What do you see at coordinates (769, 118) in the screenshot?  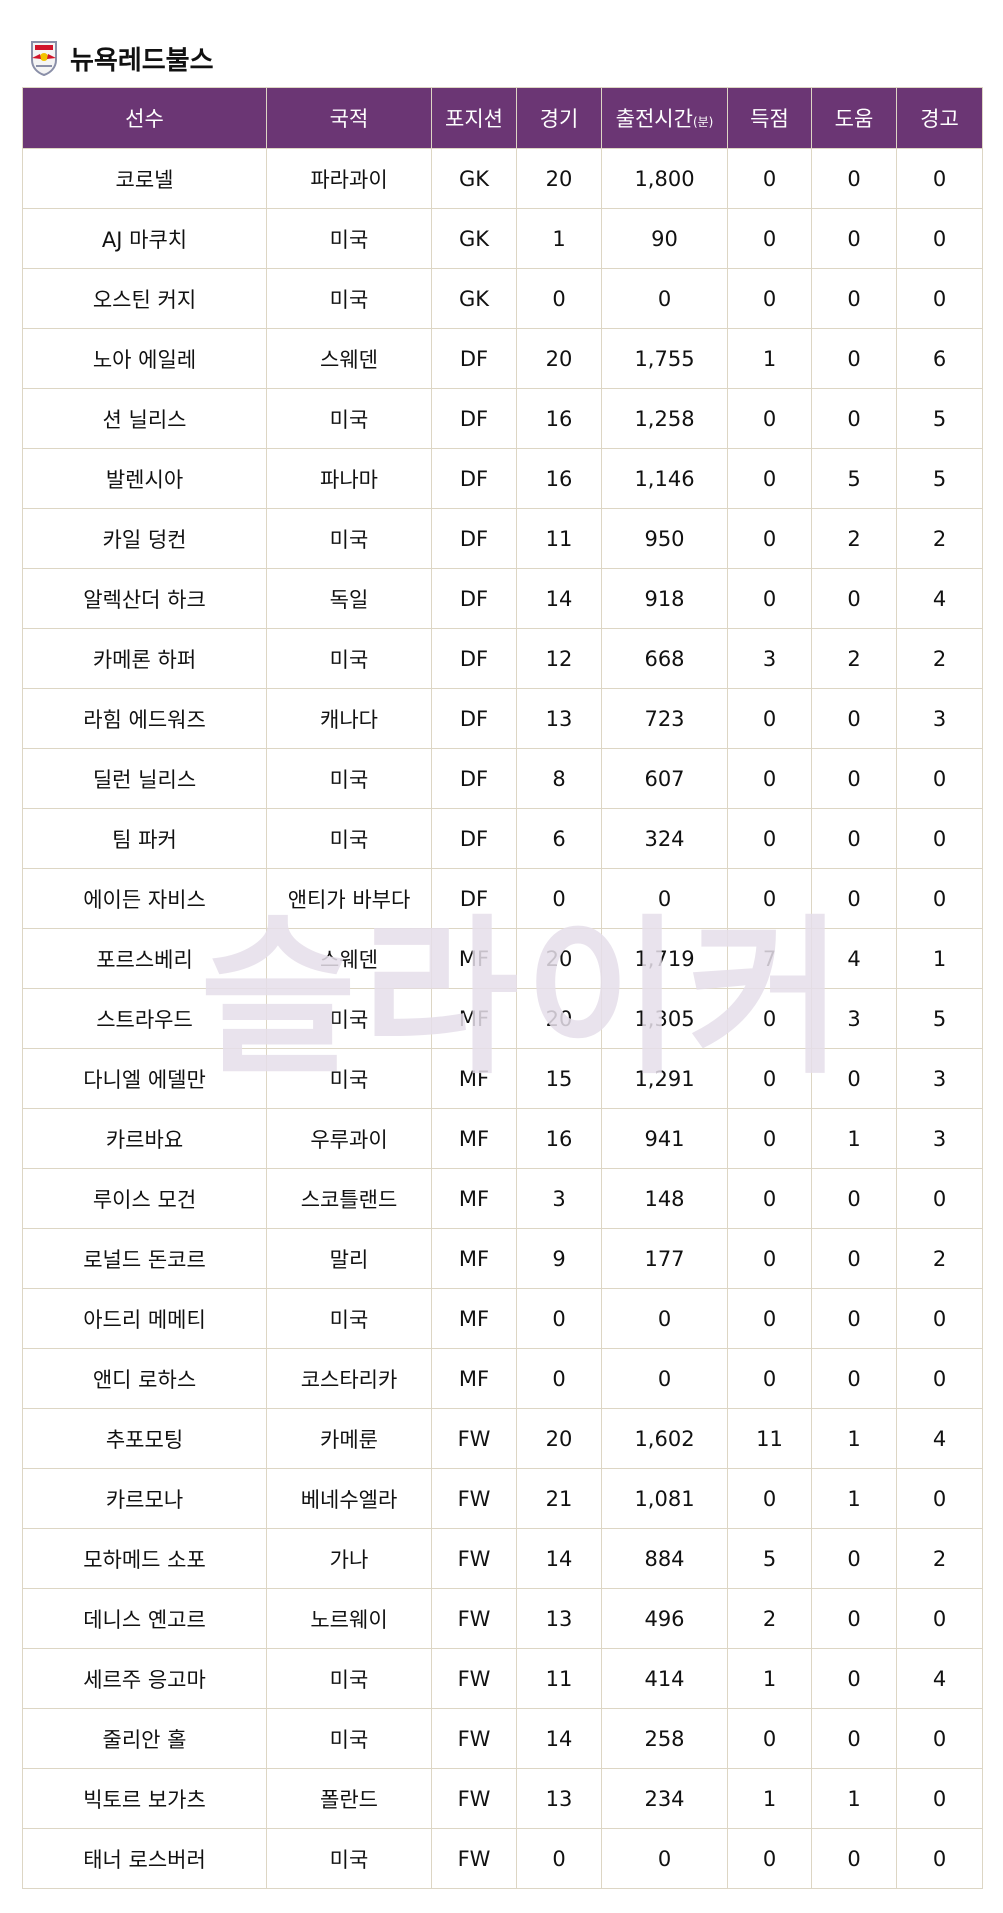 I see `col-goals: 득점` at bounding box center [769, 118].